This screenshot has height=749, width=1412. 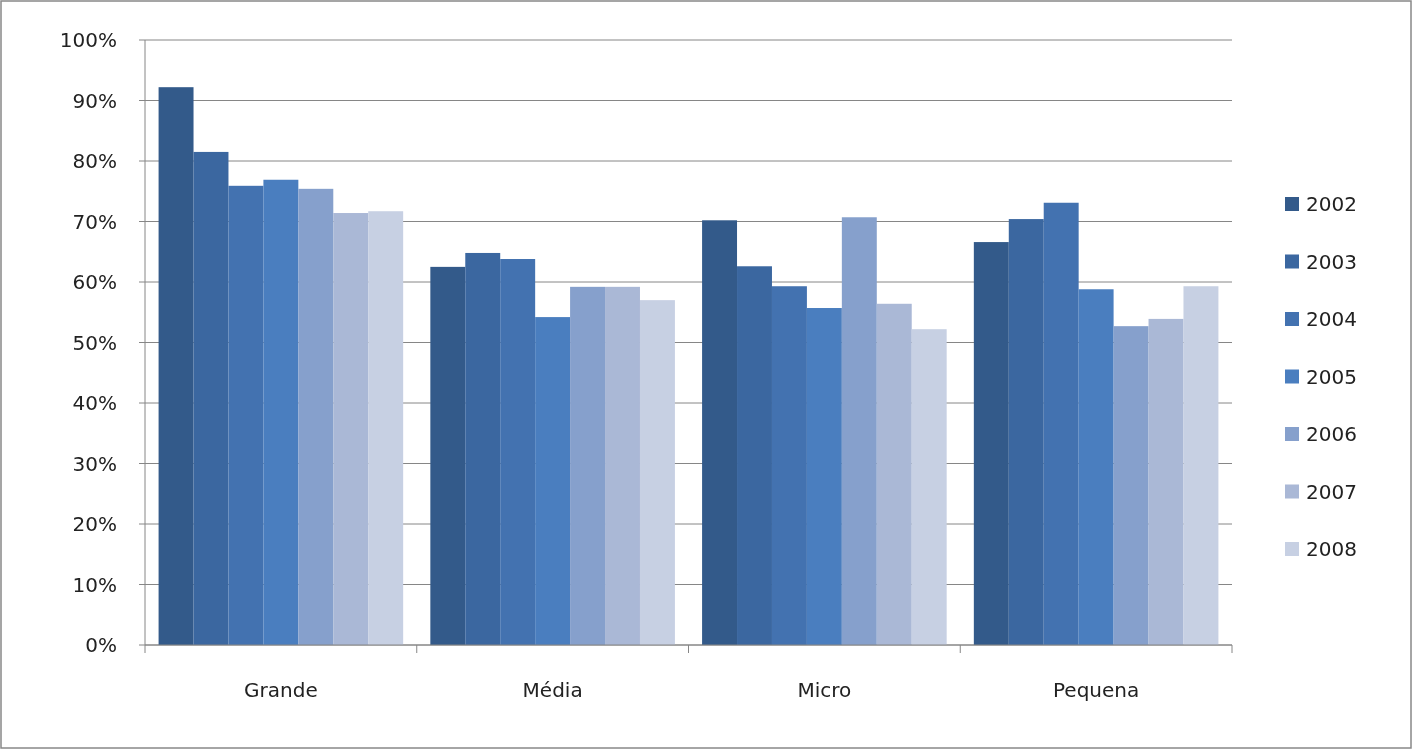 I want to click on x-tick-label: Grande, so click(x=281, y=690).